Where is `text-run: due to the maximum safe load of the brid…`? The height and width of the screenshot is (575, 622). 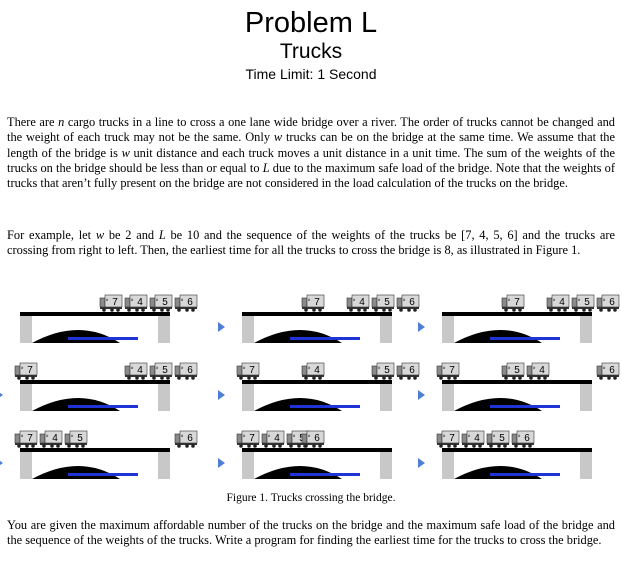
text-run: due to the maximum safe load of the brid… is located at coordinates (311, 175).